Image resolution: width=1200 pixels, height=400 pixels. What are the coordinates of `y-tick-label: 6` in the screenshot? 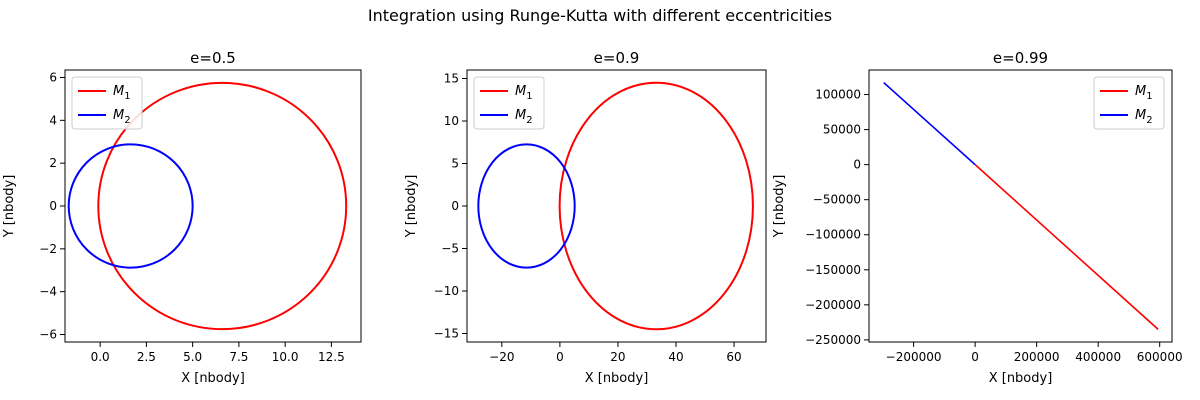 It's located at (53, 77).